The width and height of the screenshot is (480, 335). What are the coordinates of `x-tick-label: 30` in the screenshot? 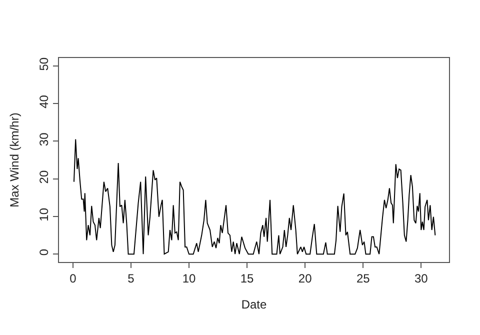 It's located at (421, 278).